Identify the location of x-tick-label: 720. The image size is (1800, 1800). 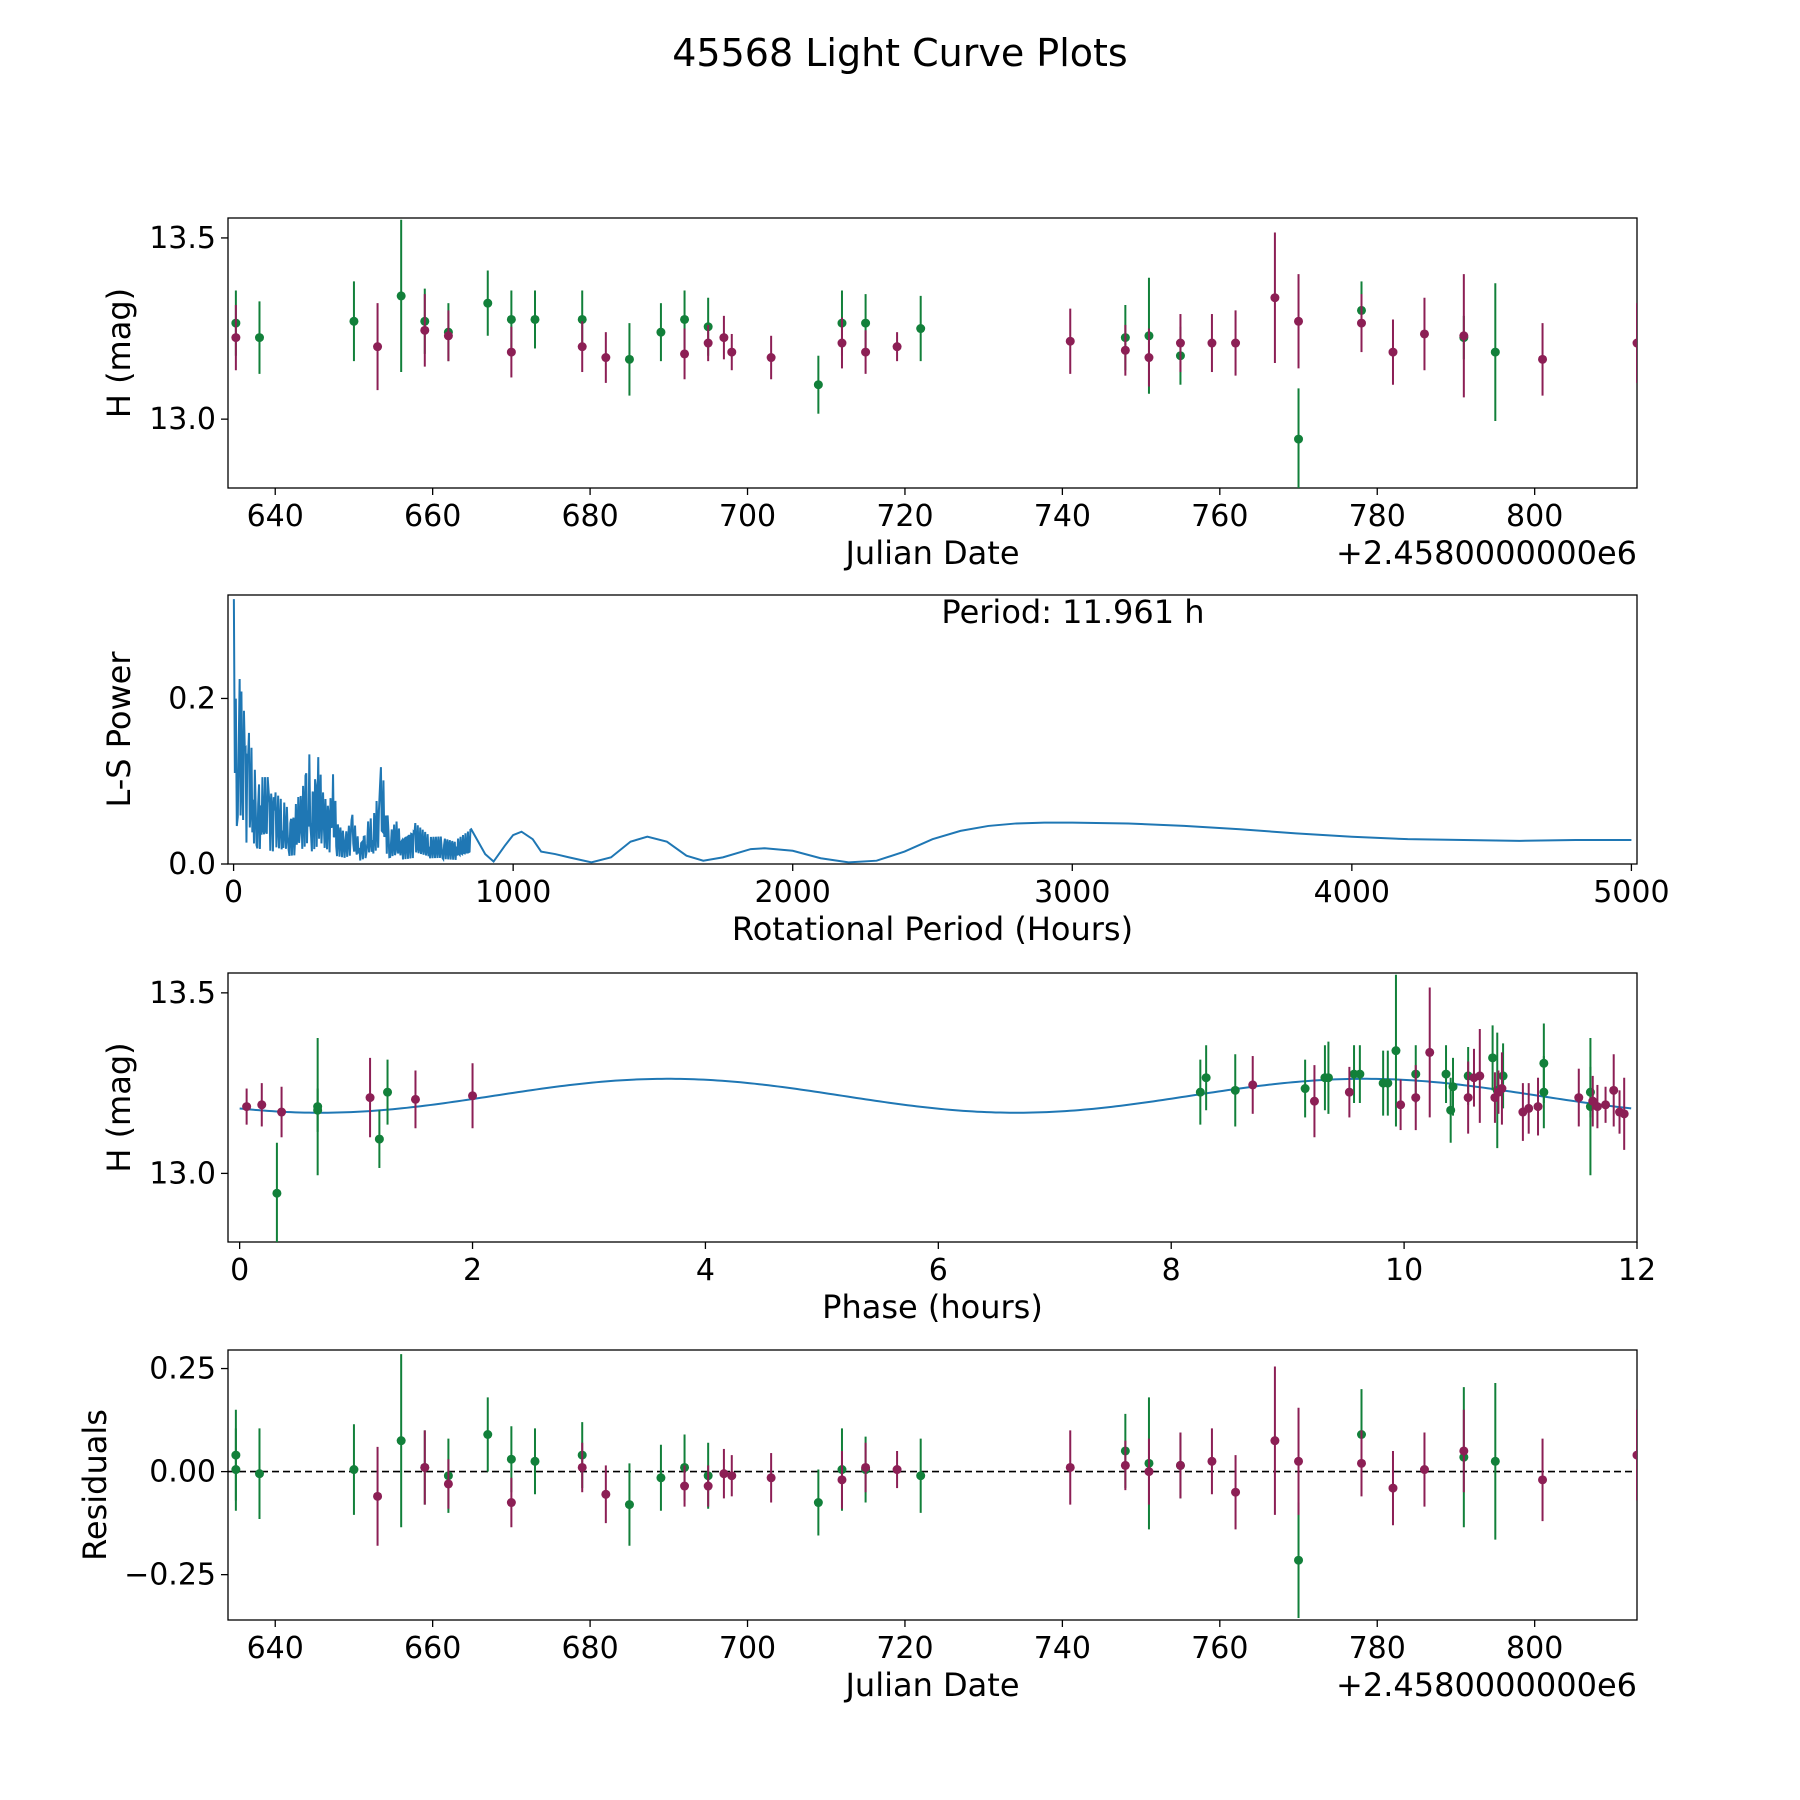
(904, 516).